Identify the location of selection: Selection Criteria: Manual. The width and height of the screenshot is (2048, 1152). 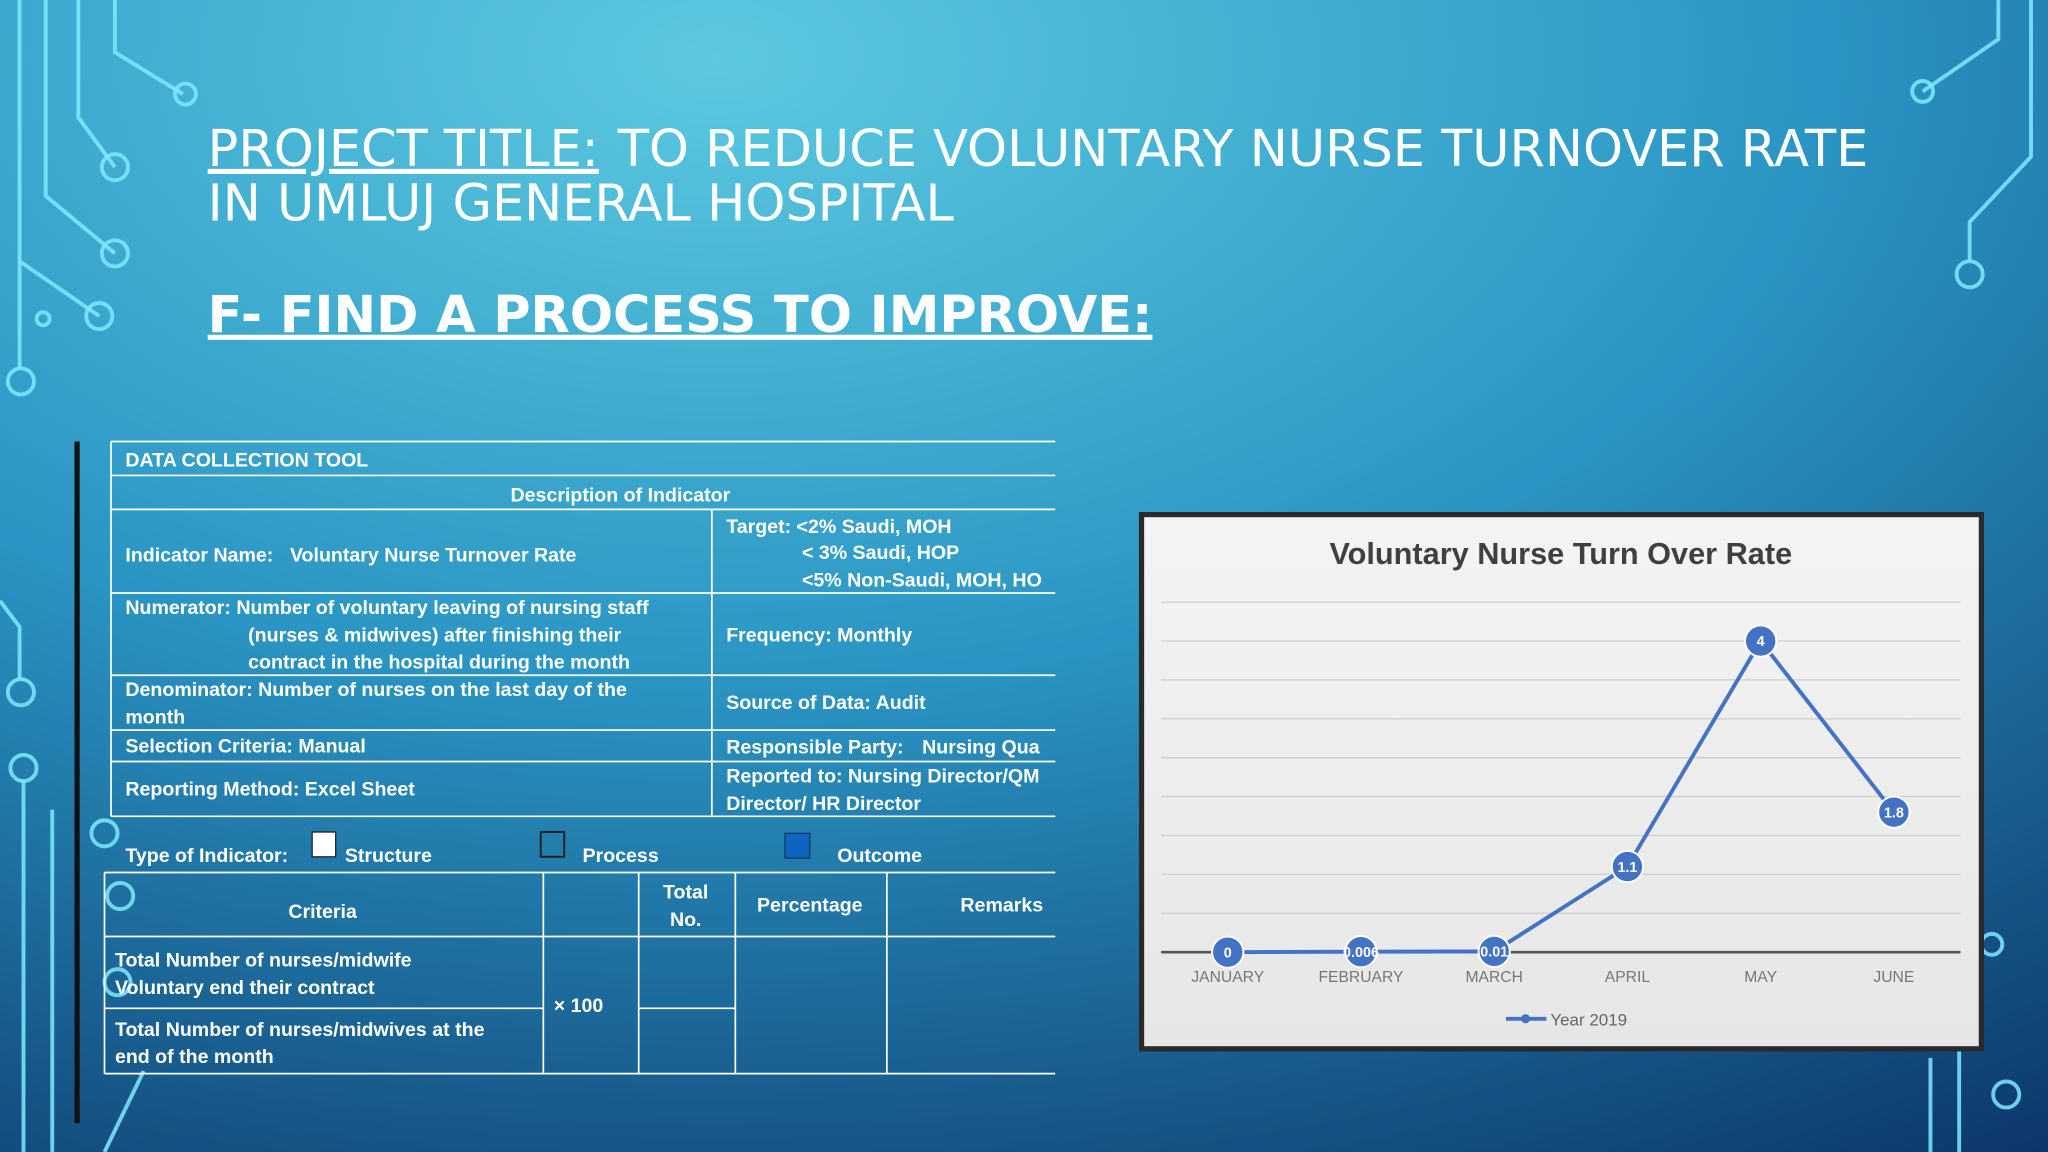
(245, 746).